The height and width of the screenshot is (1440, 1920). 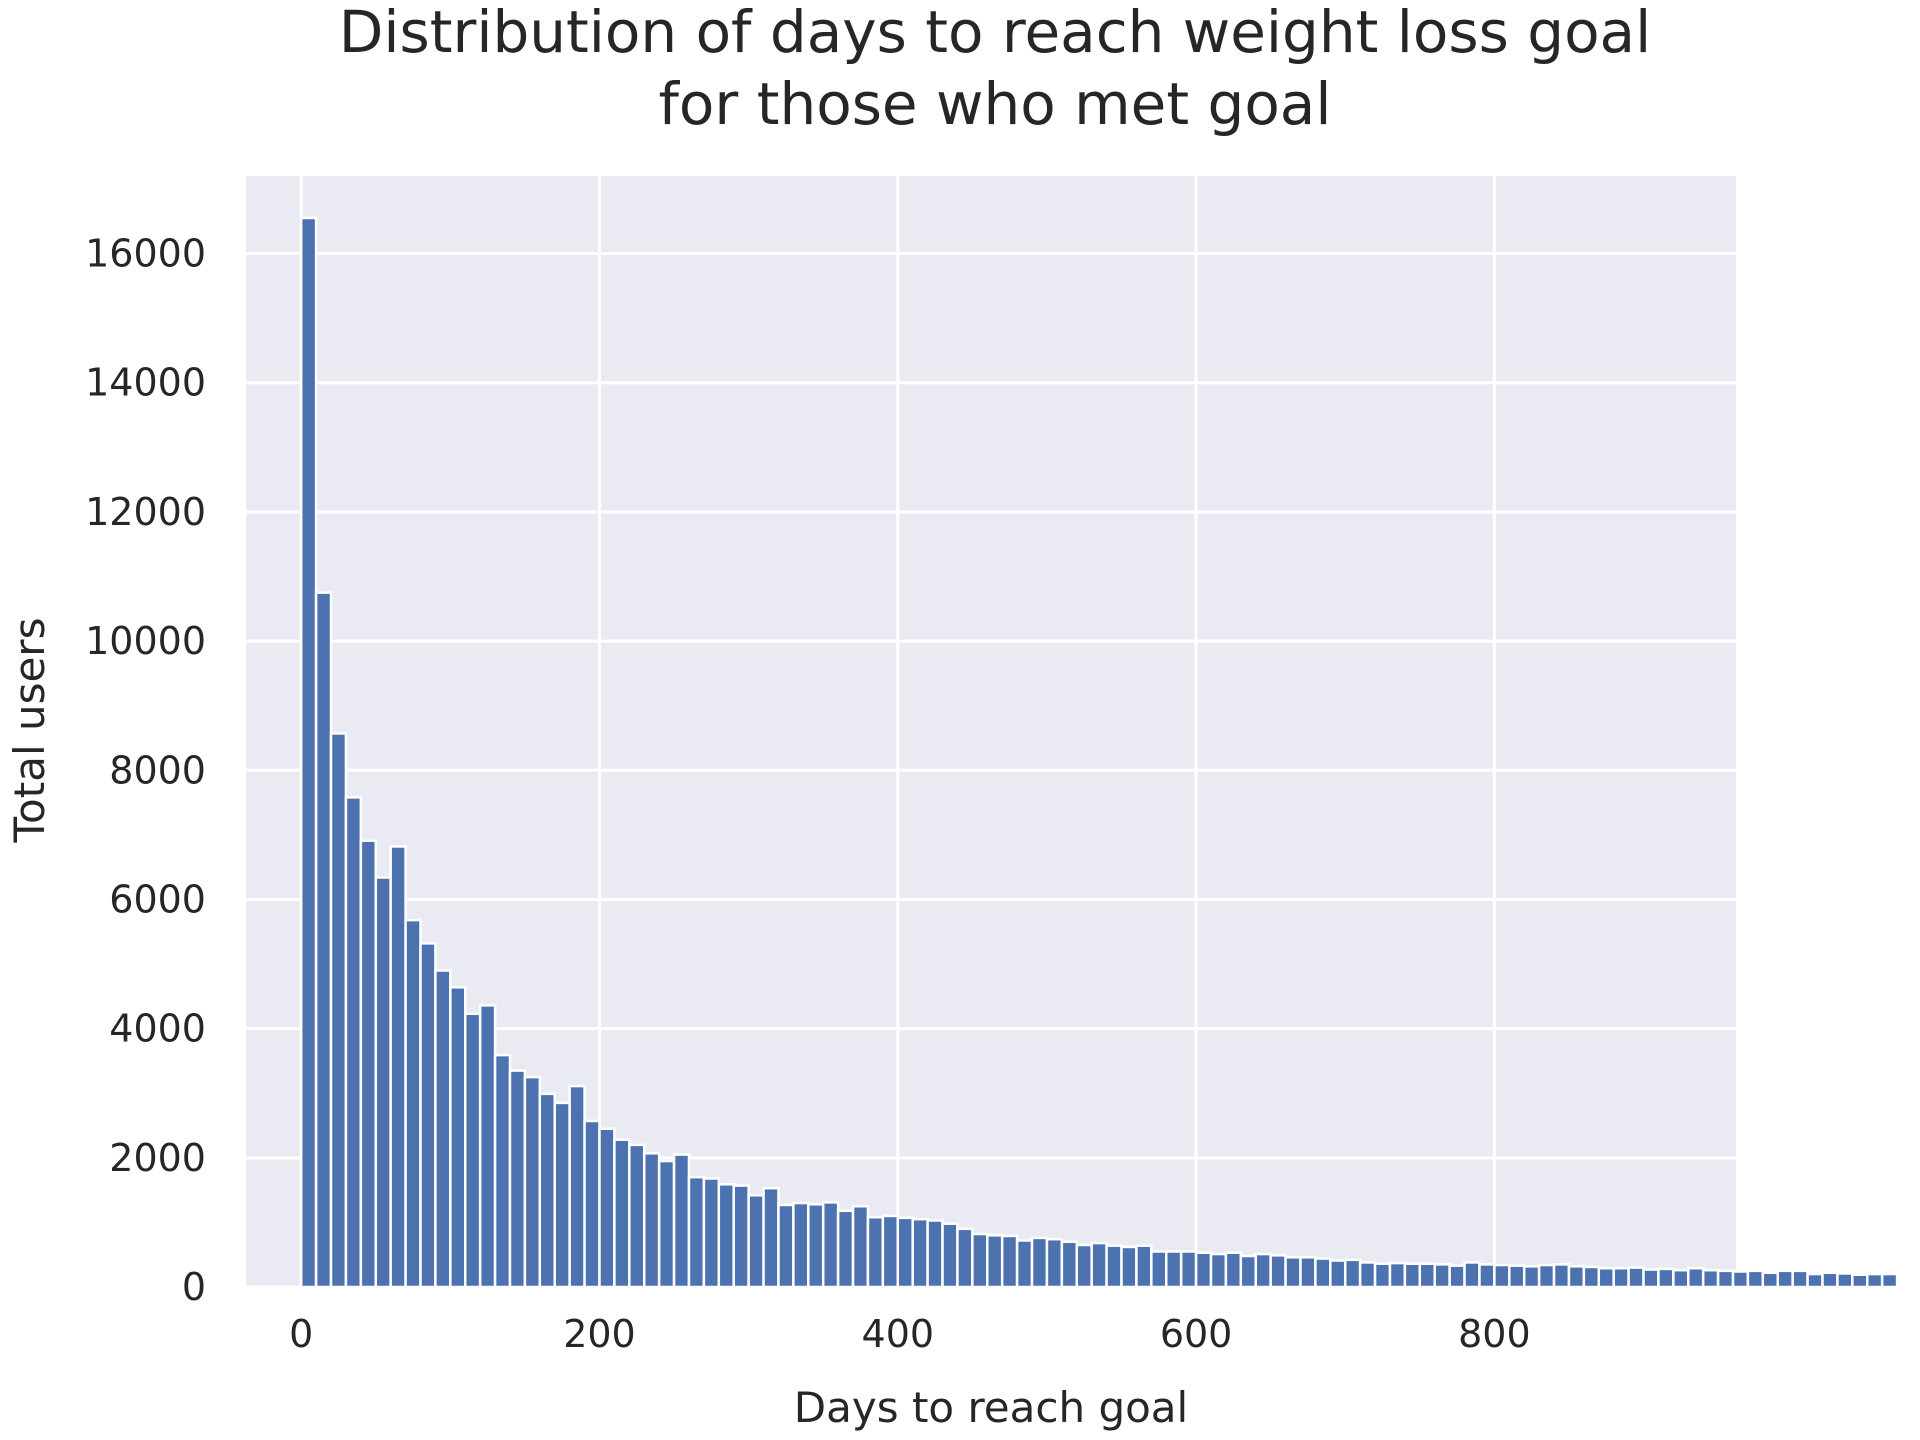 I want to click on y-tick-label-6000: 6000, so click(x=157, y=899).